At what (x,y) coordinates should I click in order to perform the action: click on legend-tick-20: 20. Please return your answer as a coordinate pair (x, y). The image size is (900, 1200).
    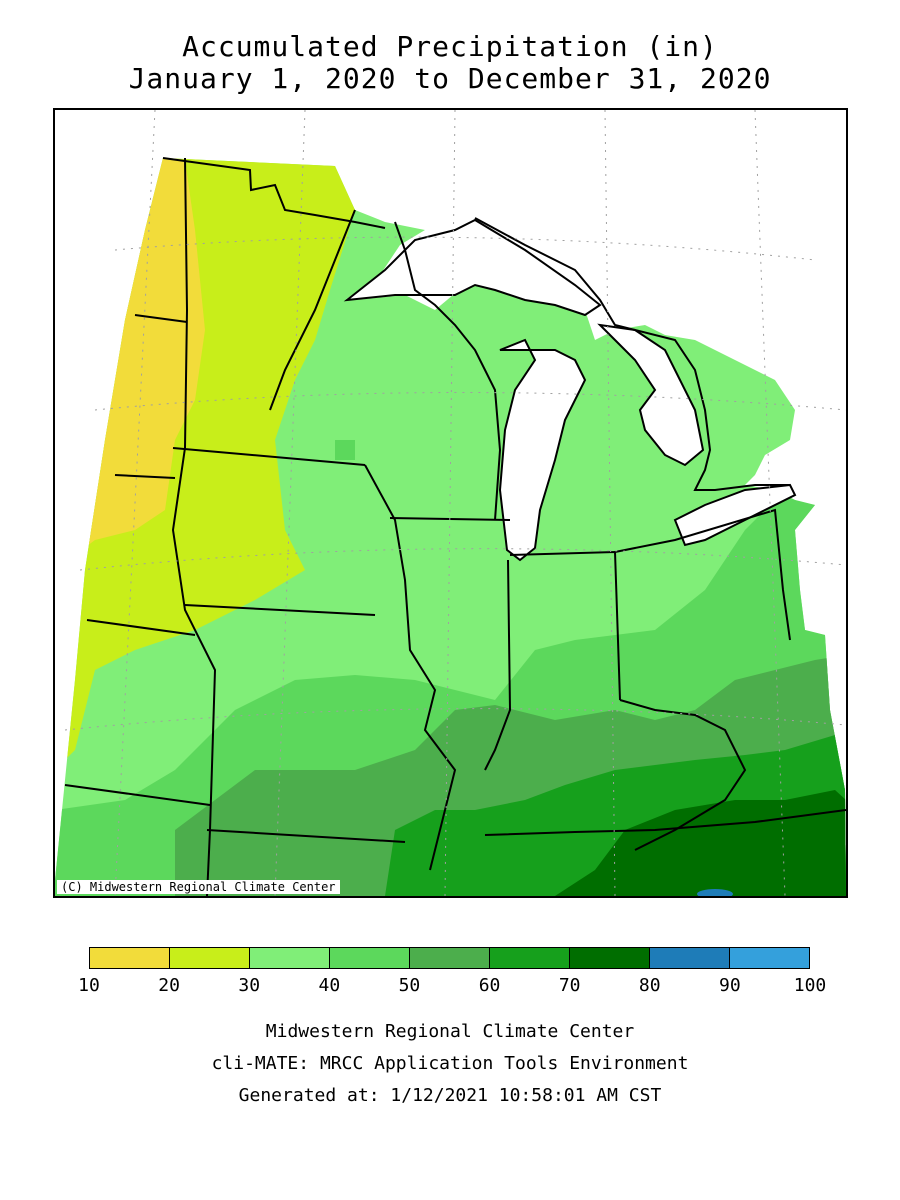
    Looking at the image, I should click on (169, 985).